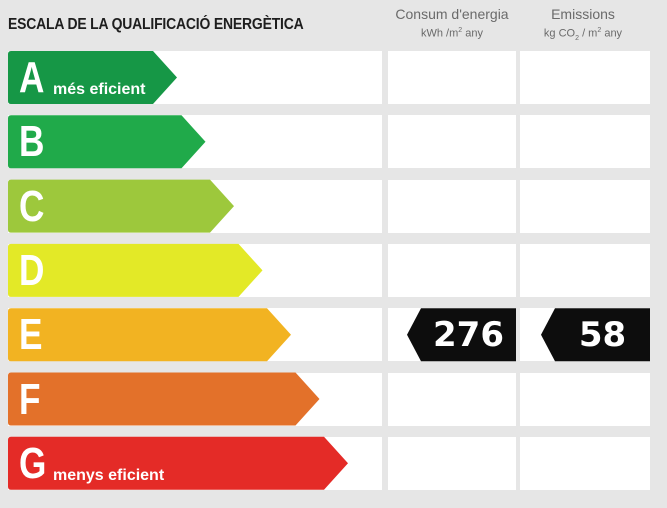 This screenshot has height=508, width=667. Describe the element at coordinates (92, 77) in the screenshot. I see `class-bar-a` at that location.